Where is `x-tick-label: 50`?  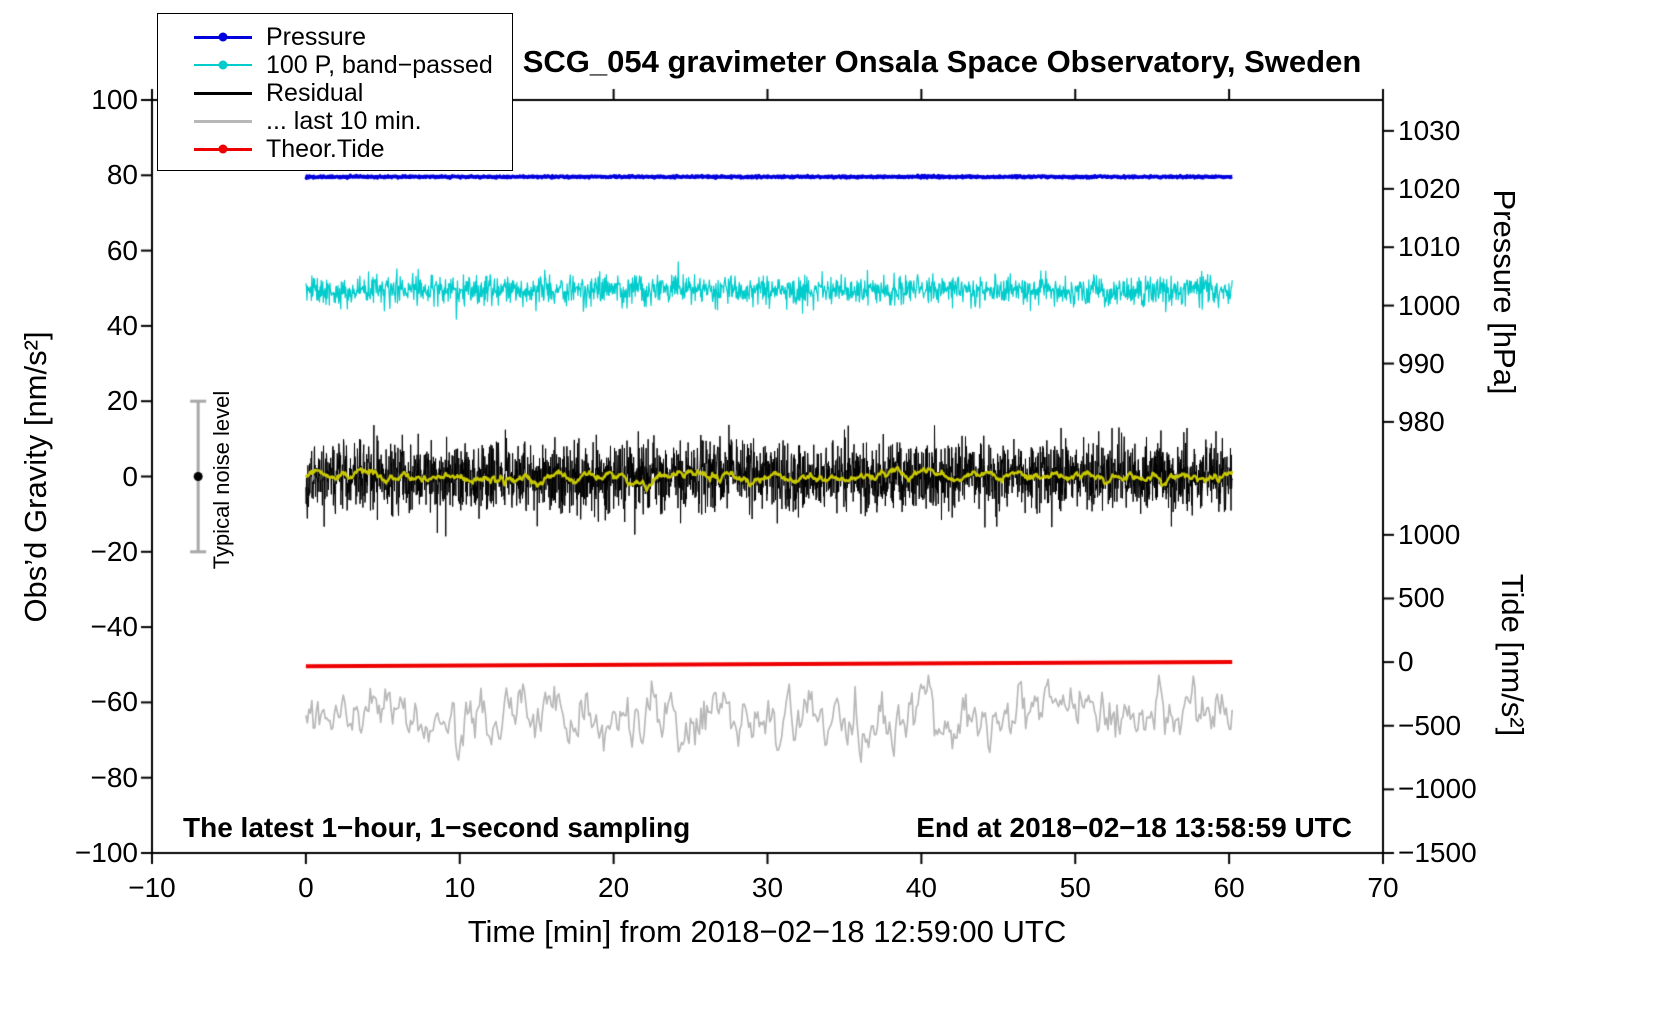 x-tick-label: 50 is located at coordinates (1075, 887).